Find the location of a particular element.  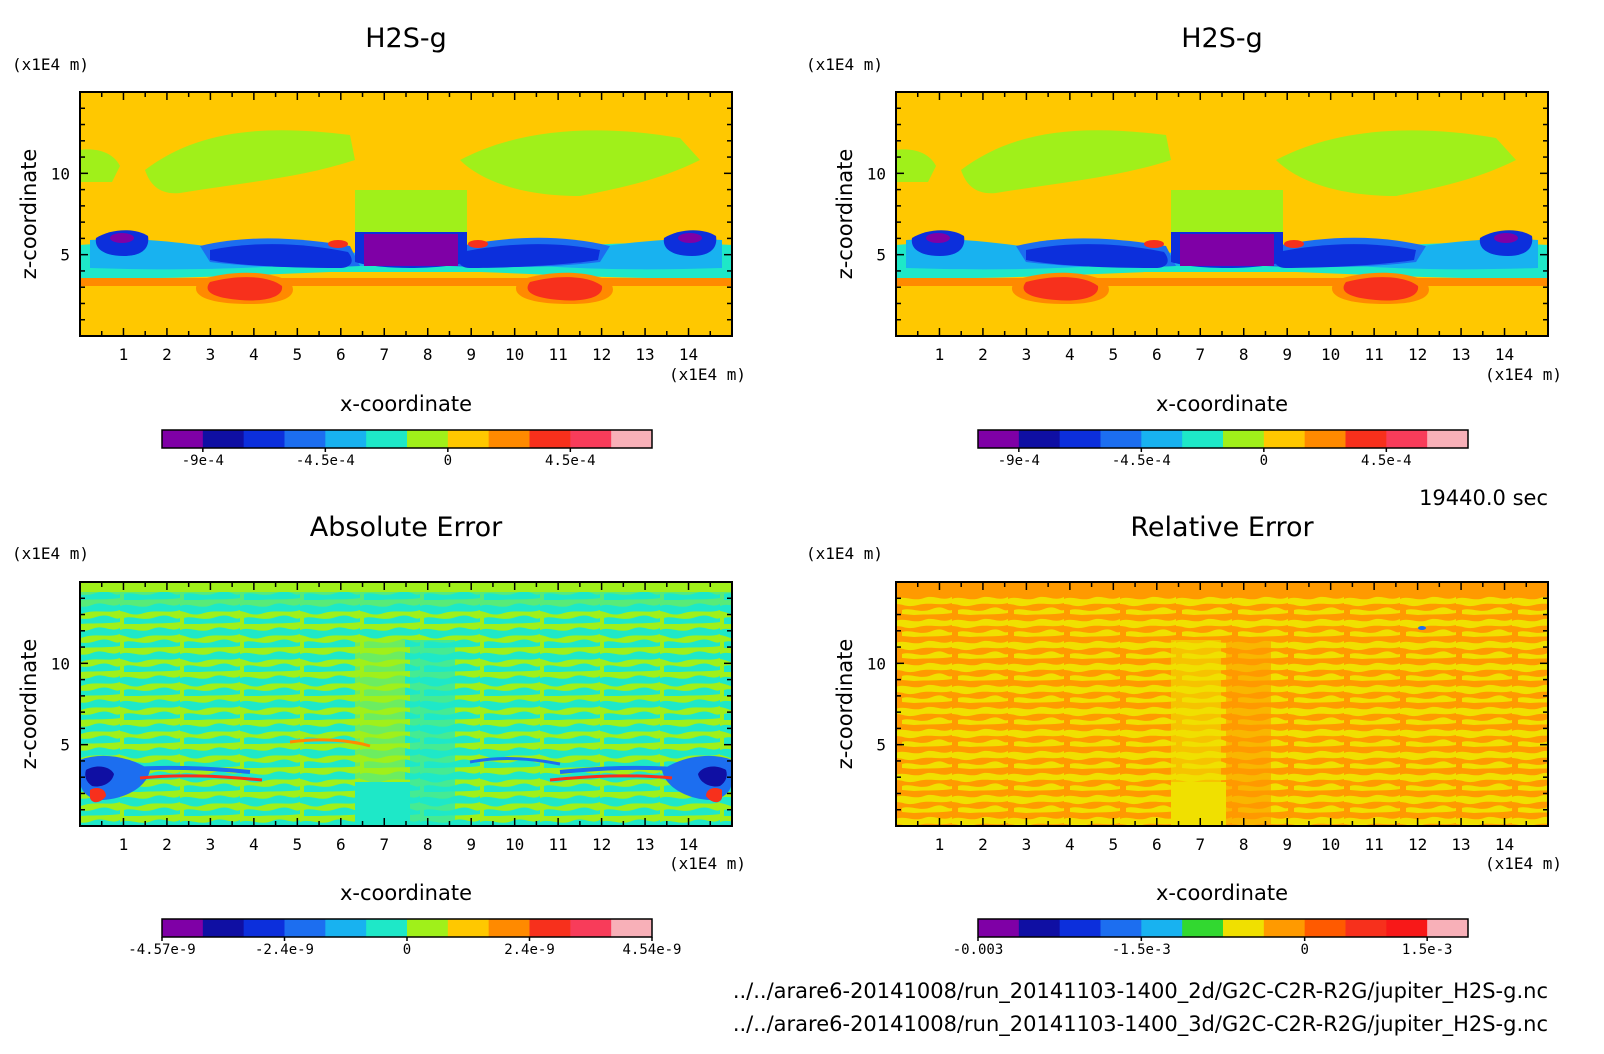

colorbar-frame is located at coordinates (1223, 439).